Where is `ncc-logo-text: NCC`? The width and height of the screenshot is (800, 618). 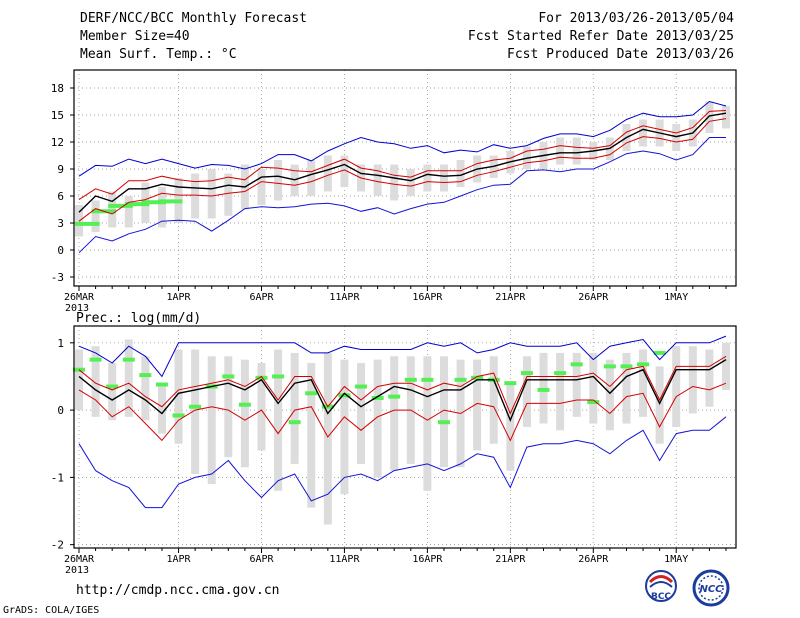 ncc-logo-text: NCC is located at coordinates (711, 589).